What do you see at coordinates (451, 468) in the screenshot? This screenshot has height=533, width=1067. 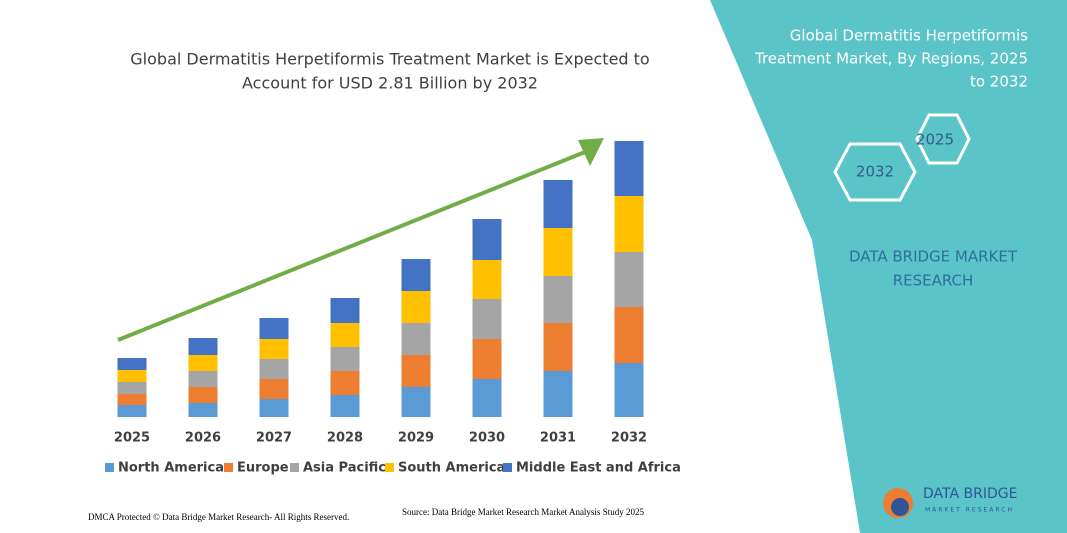 I see `legend-label: South America` at bounding box center [451, 468].